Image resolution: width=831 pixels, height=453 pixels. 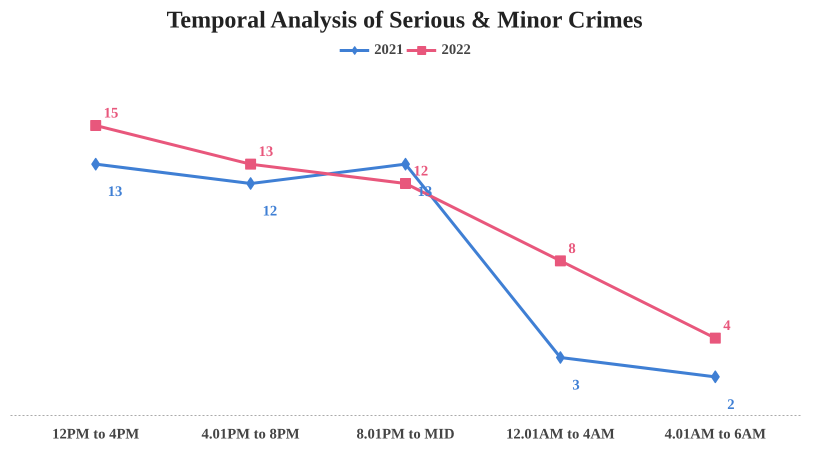 What do you see at coordinates (560, 434) in the screenshot?
I see `x-tick-label: 12.01AM to 4AM` at bounding box center [560, 434].